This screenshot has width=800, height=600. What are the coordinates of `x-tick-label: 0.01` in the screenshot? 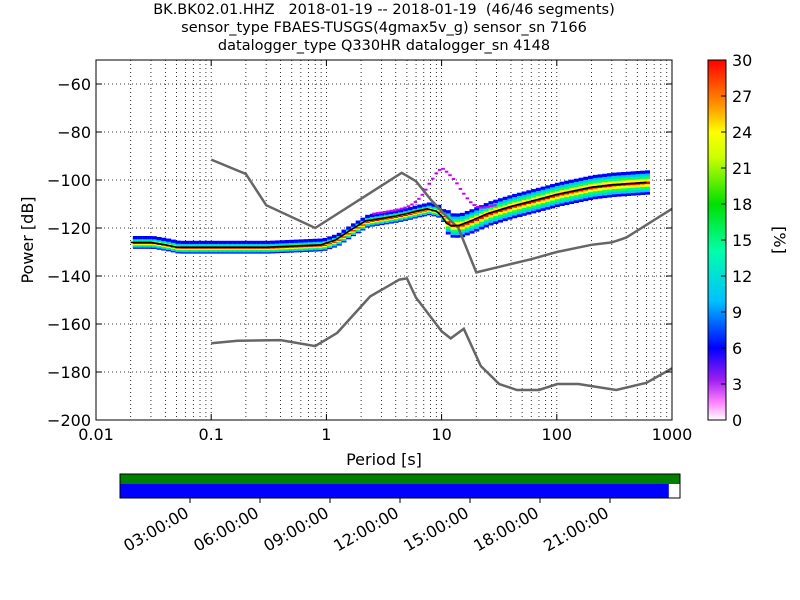 It's located at (96, 434).